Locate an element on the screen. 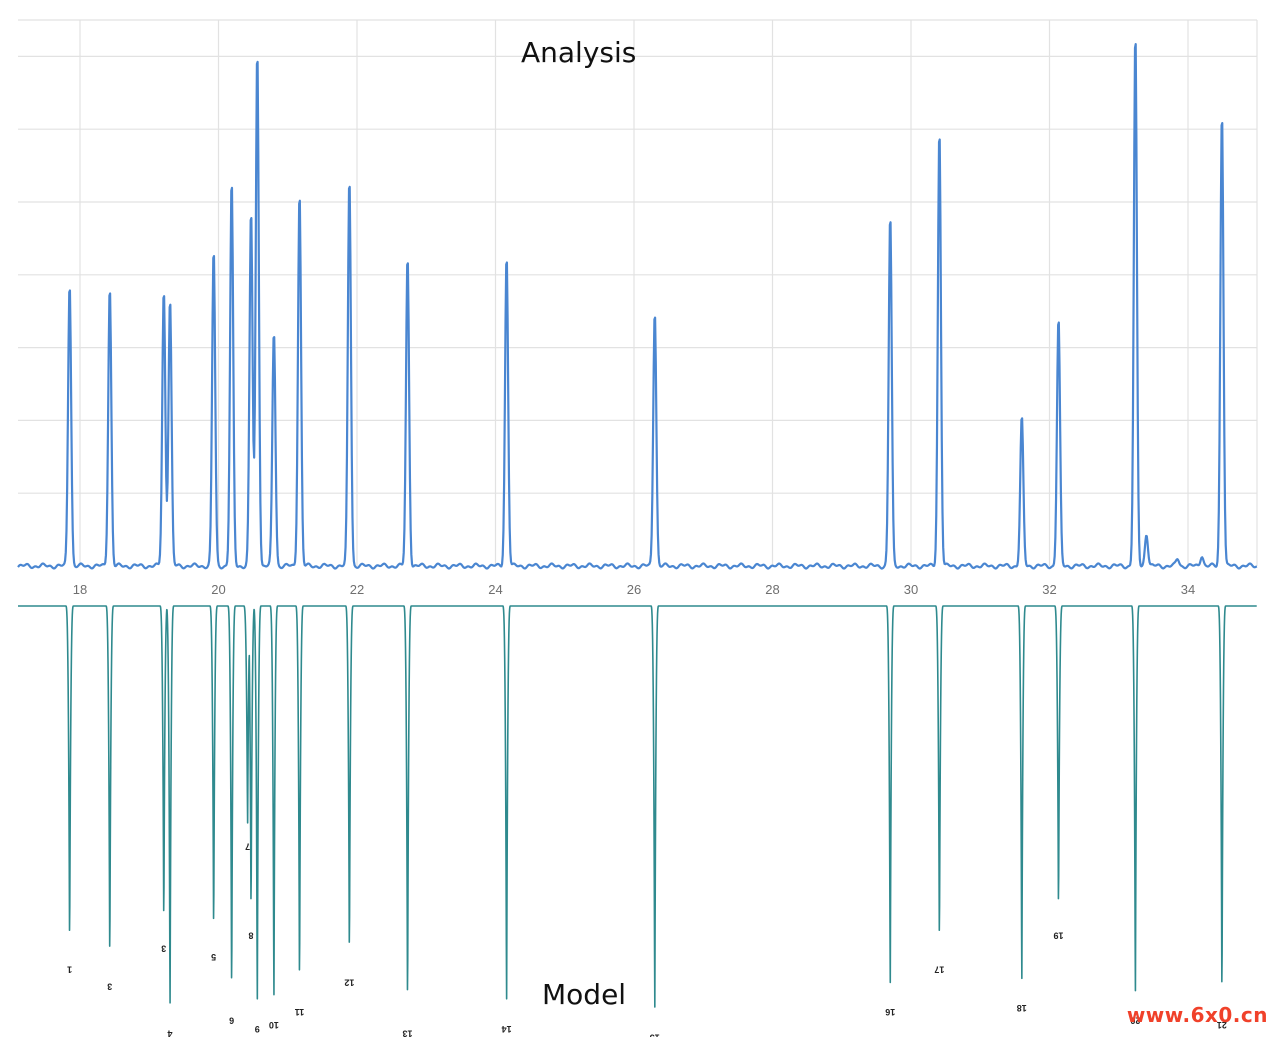  x-tick-label-34: 34 is located at coordinates (1188, 589).